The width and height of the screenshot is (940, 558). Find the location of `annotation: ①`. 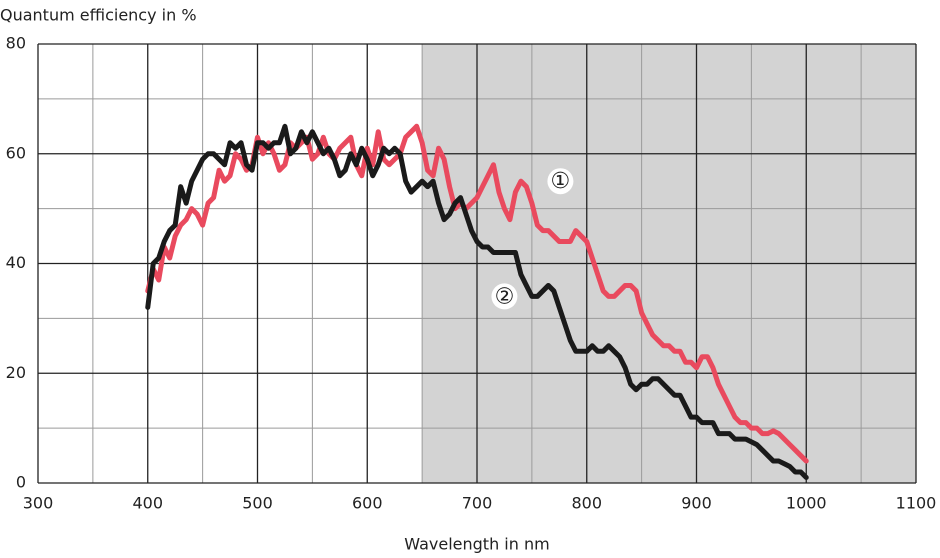

annotation: ① is located at coordinates (561, 181).